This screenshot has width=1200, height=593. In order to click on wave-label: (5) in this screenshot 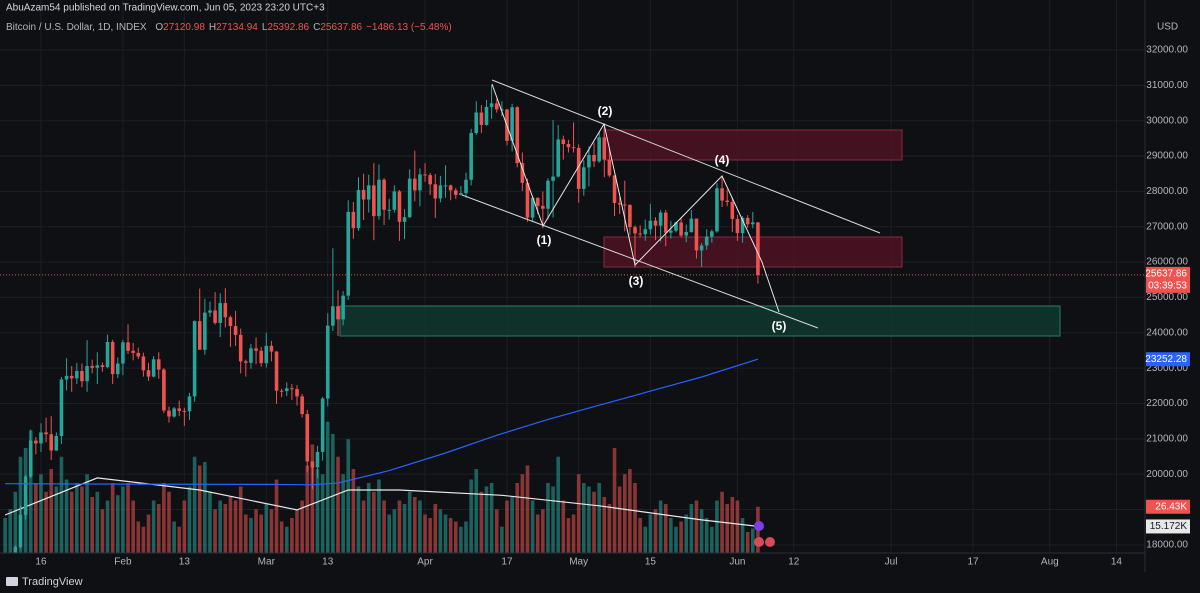, I will do `click(779, 326)`.